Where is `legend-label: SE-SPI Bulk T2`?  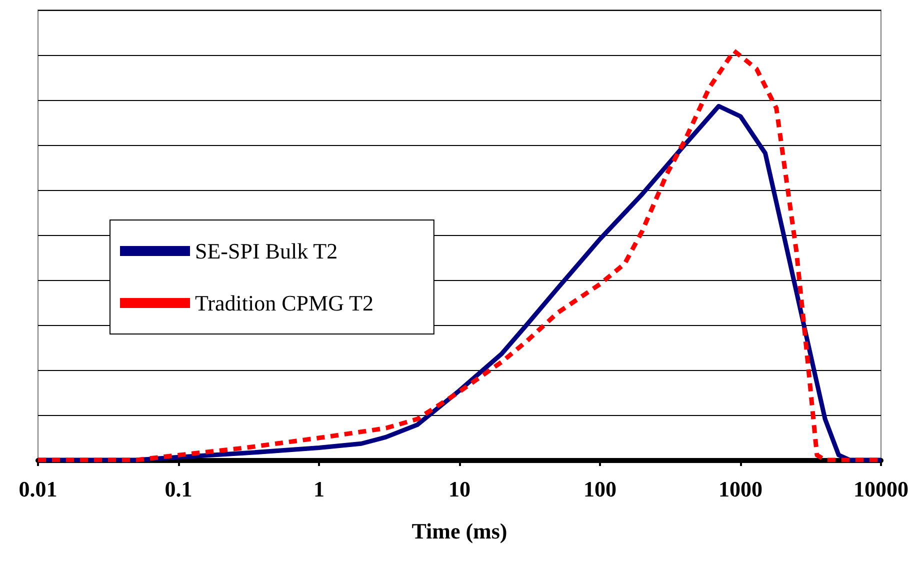 legend-label: SE-SPI Bulk T2 is located at coordinates (266, 251).